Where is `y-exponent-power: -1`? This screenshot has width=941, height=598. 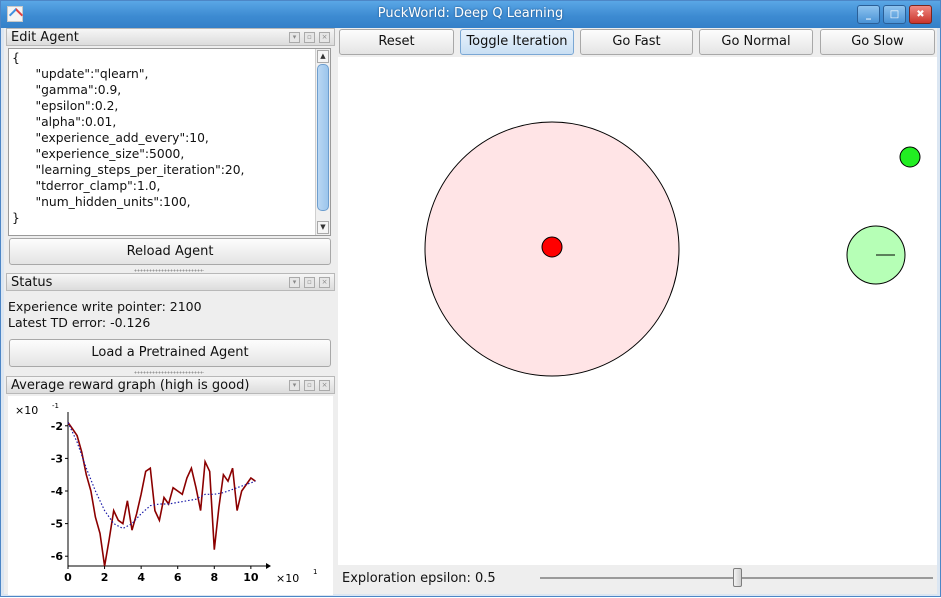
y-exponent-power: -1 is located at coordinates (55, 406).